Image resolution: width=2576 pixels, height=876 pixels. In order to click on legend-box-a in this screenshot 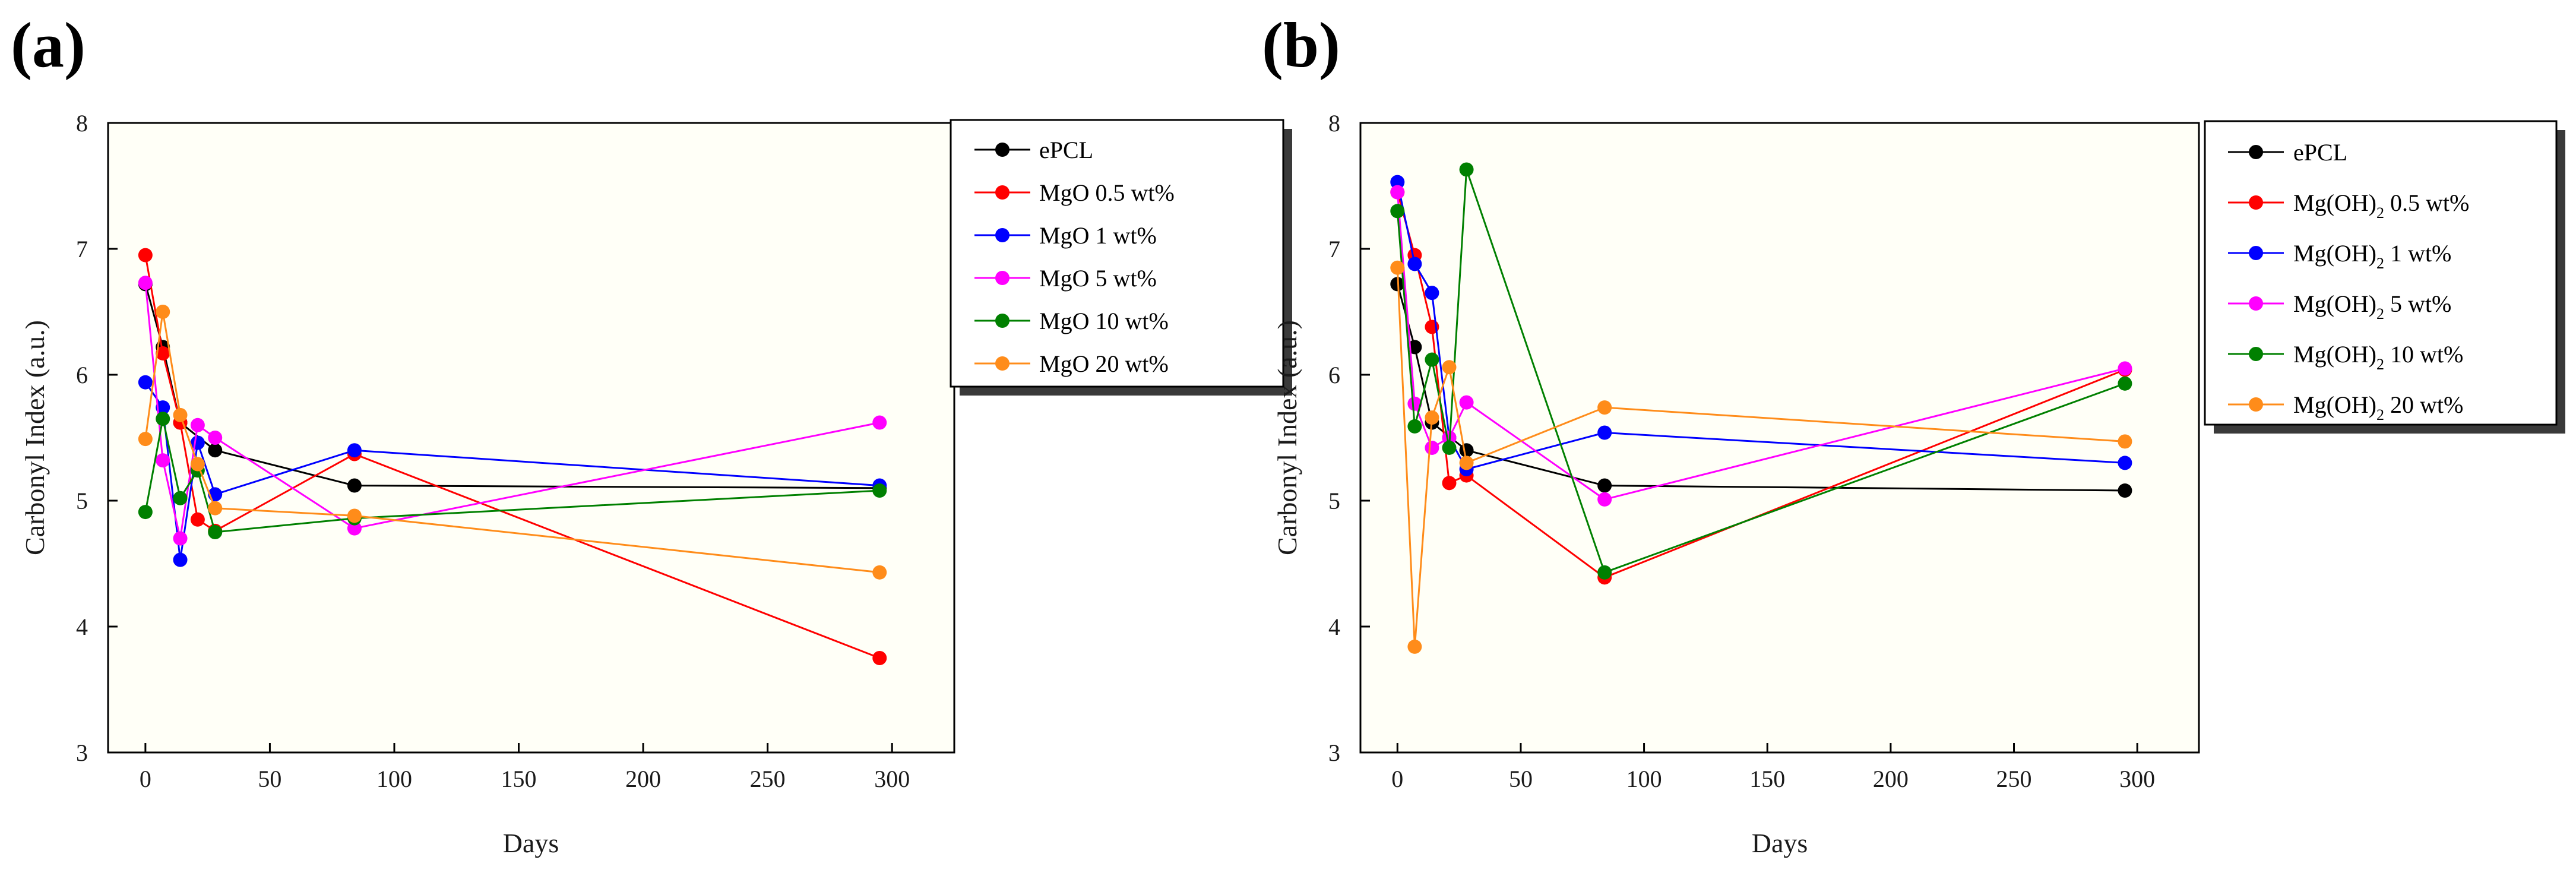, I will do `click(1117, 253)`.